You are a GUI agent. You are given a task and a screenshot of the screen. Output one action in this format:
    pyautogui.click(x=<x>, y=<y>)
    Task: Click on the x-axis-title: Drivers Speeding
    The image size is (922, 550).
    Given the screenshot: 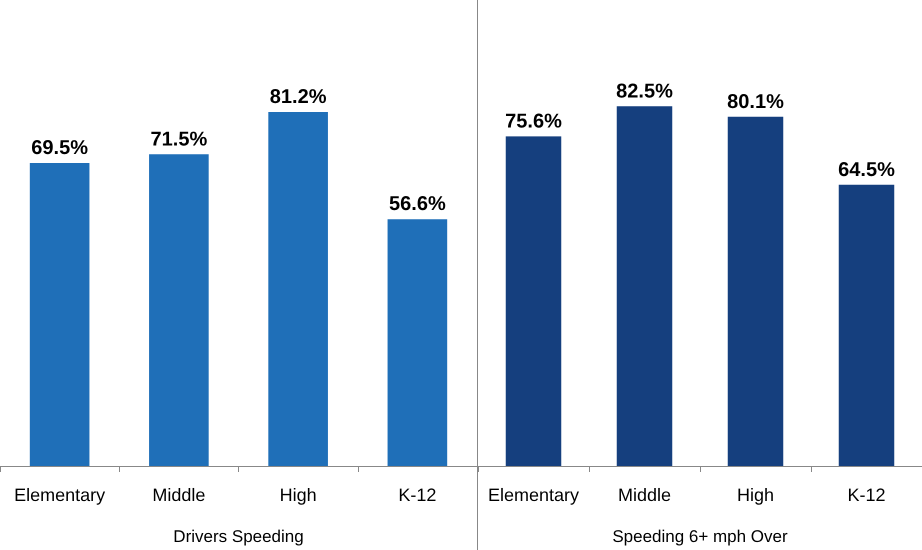 What is the action you would take?
    pyautogui.click(x=238, y=536)
    